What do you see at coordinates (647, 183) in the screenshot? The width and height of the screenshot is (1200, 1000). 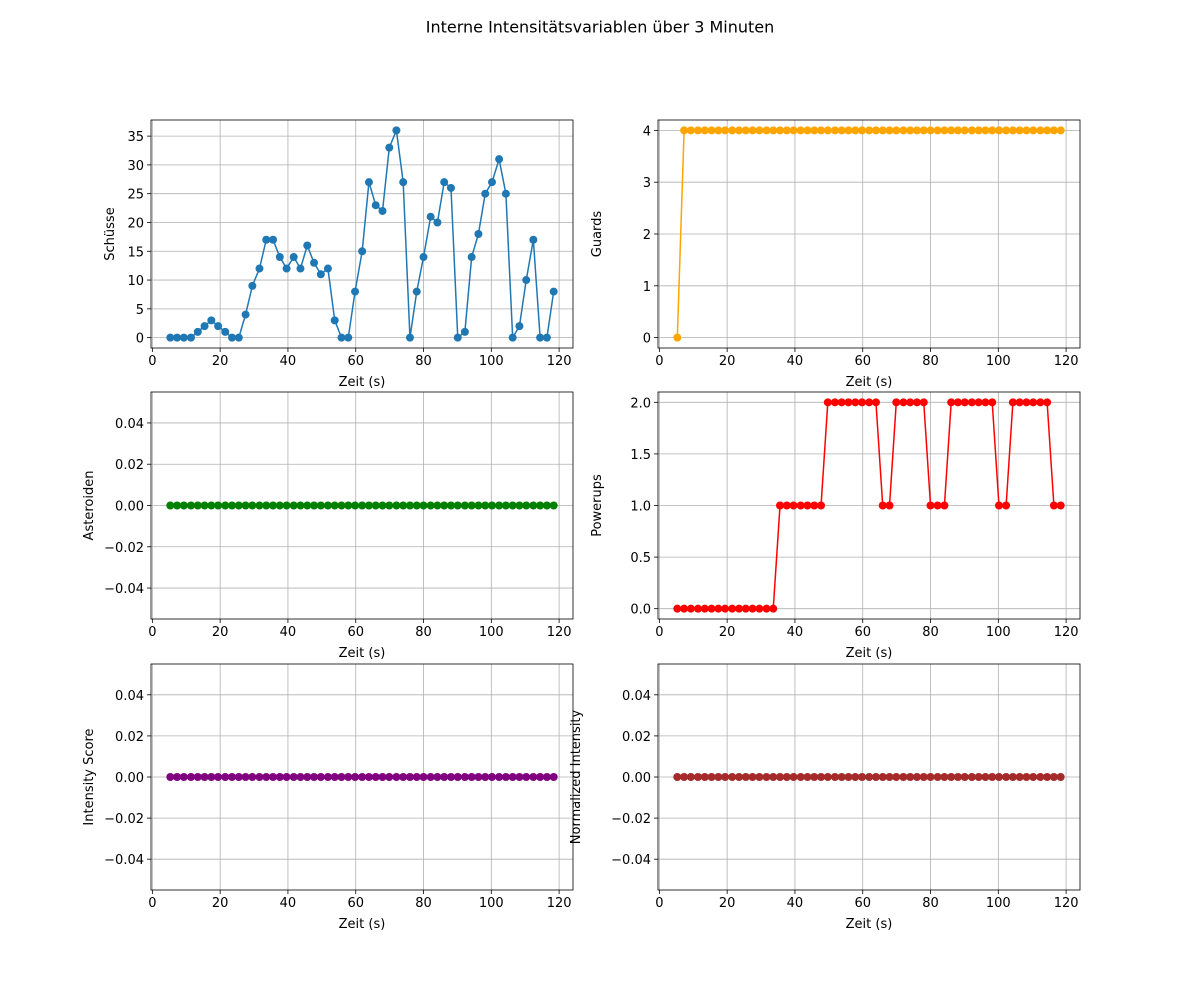 I see `y-tick-label: 3` at bounding box center [647, 183].